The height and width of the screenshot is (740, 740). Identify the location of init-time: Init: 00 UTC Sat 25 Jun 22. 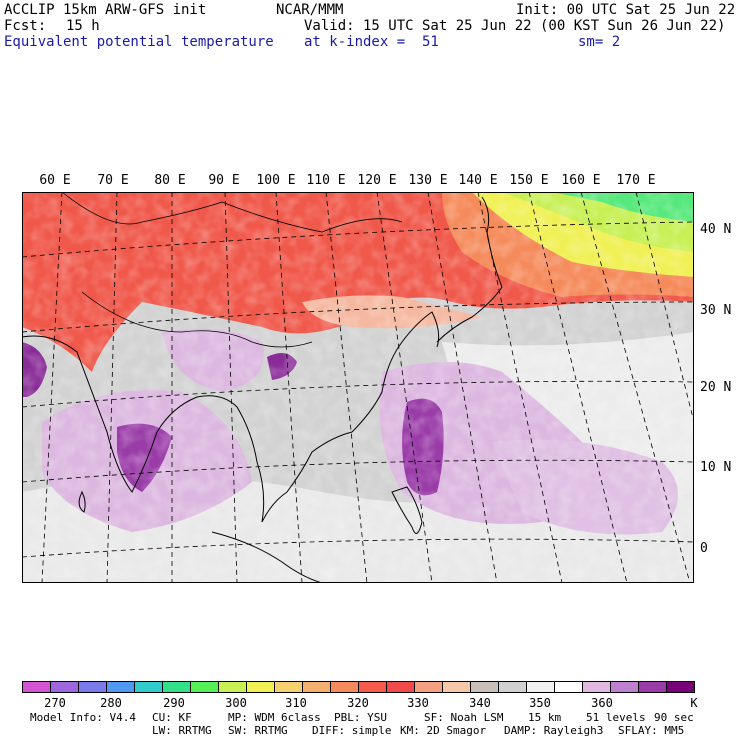
(626, 10).